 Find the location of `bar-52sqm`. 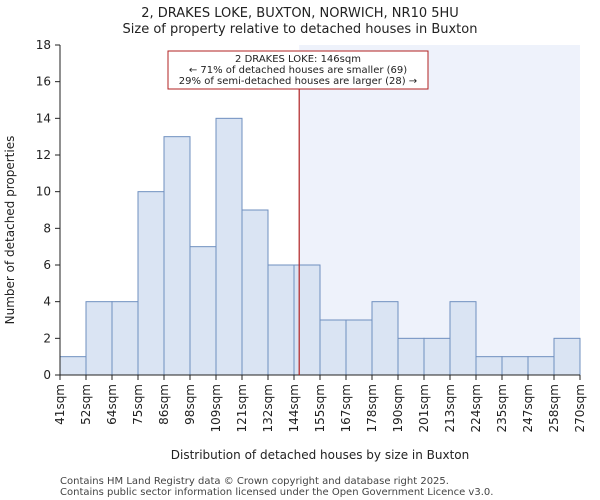

bar-52sqm is located at coordinates (99, 338).